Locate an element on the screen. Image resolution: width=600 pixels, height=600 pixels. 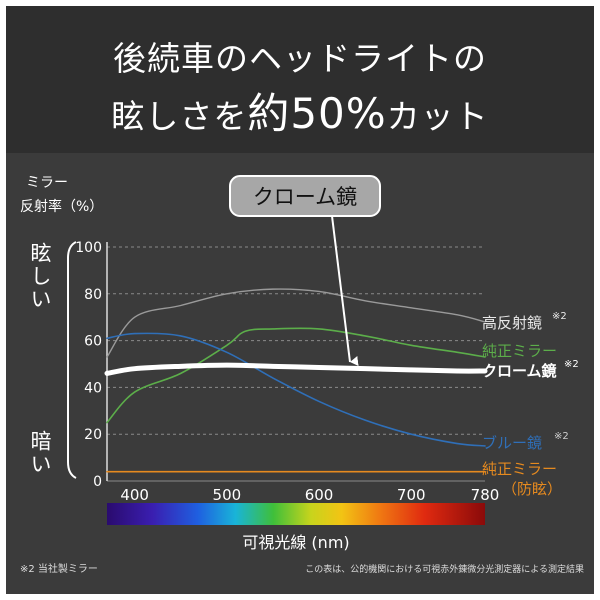
y-axis-title-line2: 反射率（%） is located at coordinates (61, 206).